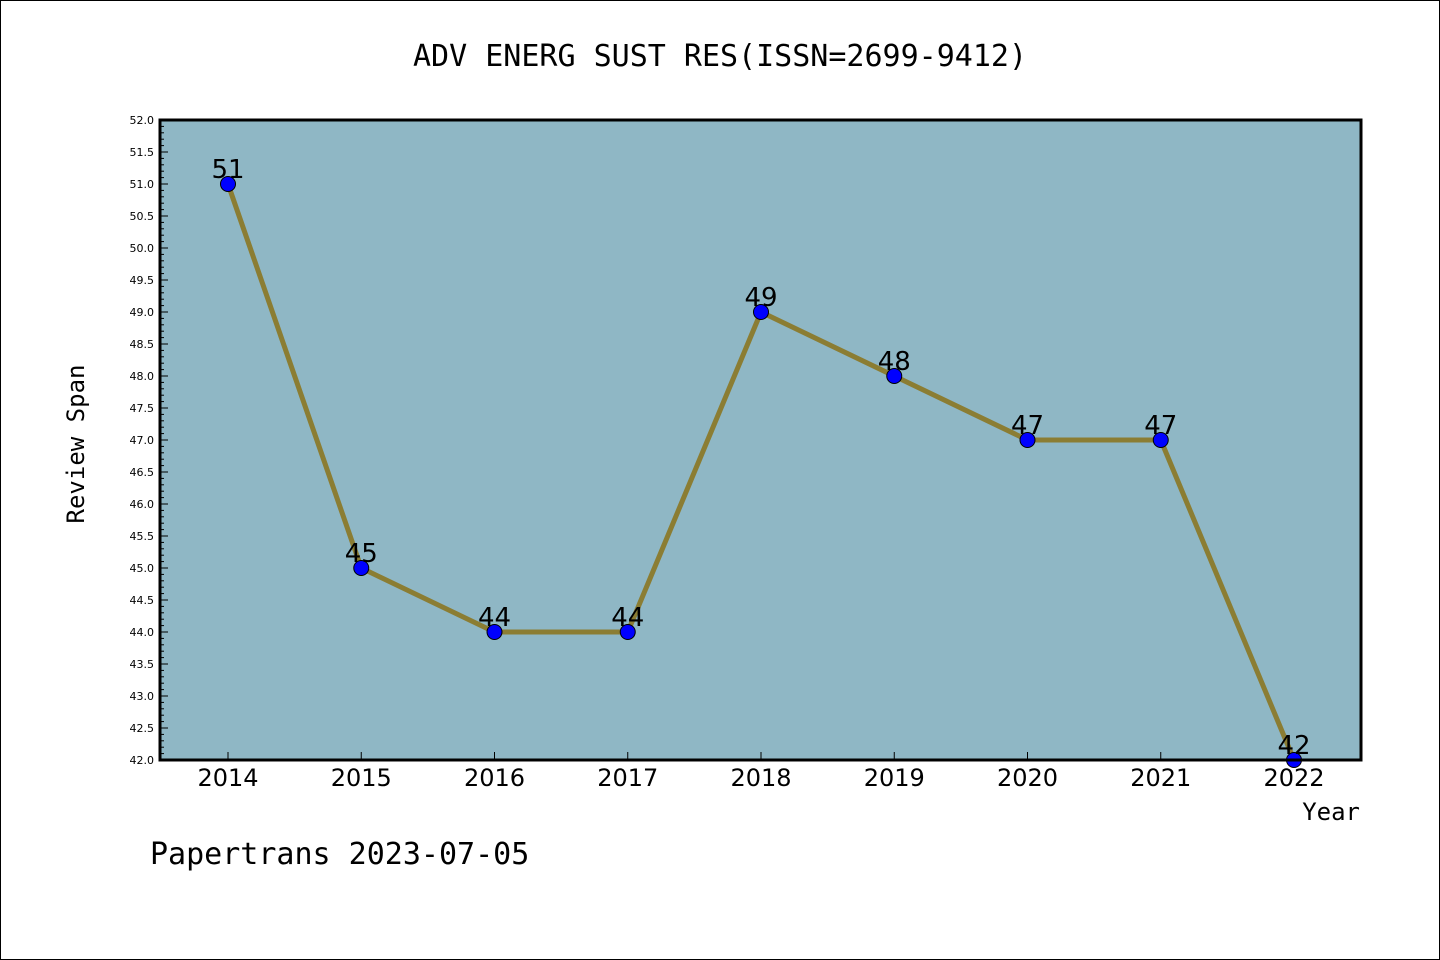  What do you see at coordinates (720, 56) in the screenshot?
I see `chart-title: ADV ENERG SUST RES(ISSN=2699-9412)` at bounding box center [720, 56].